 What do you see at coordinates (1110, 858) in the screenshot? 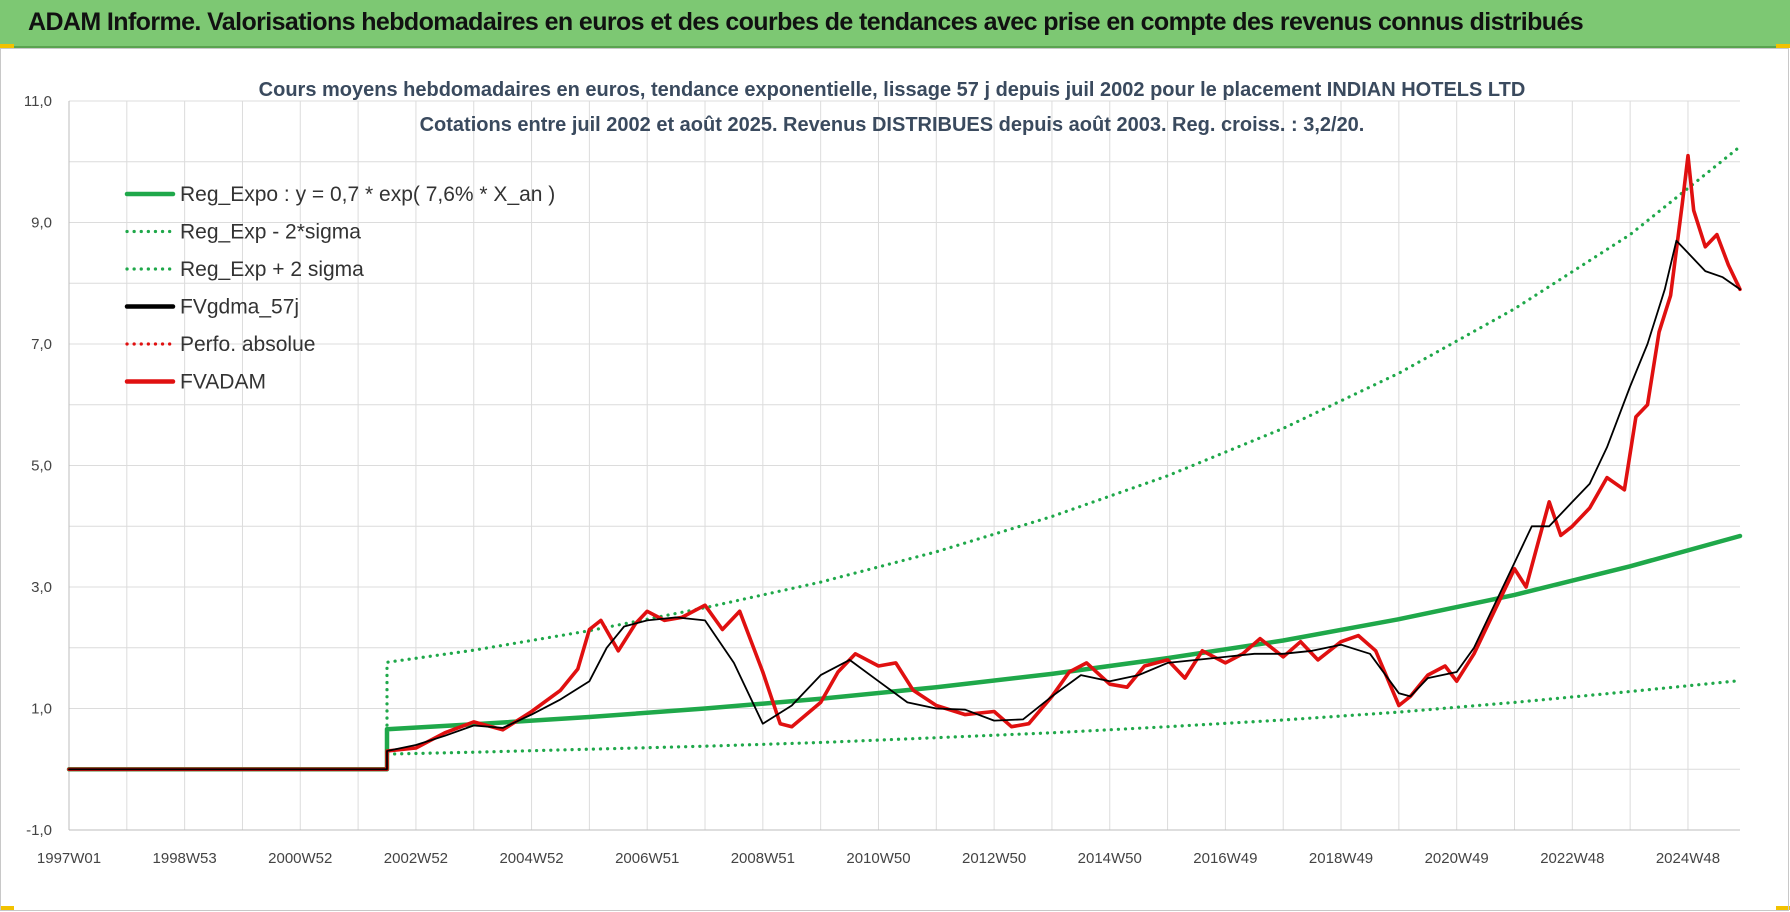
I see `x-tick-label: 2014W50` at bounding box center [1110, 858].